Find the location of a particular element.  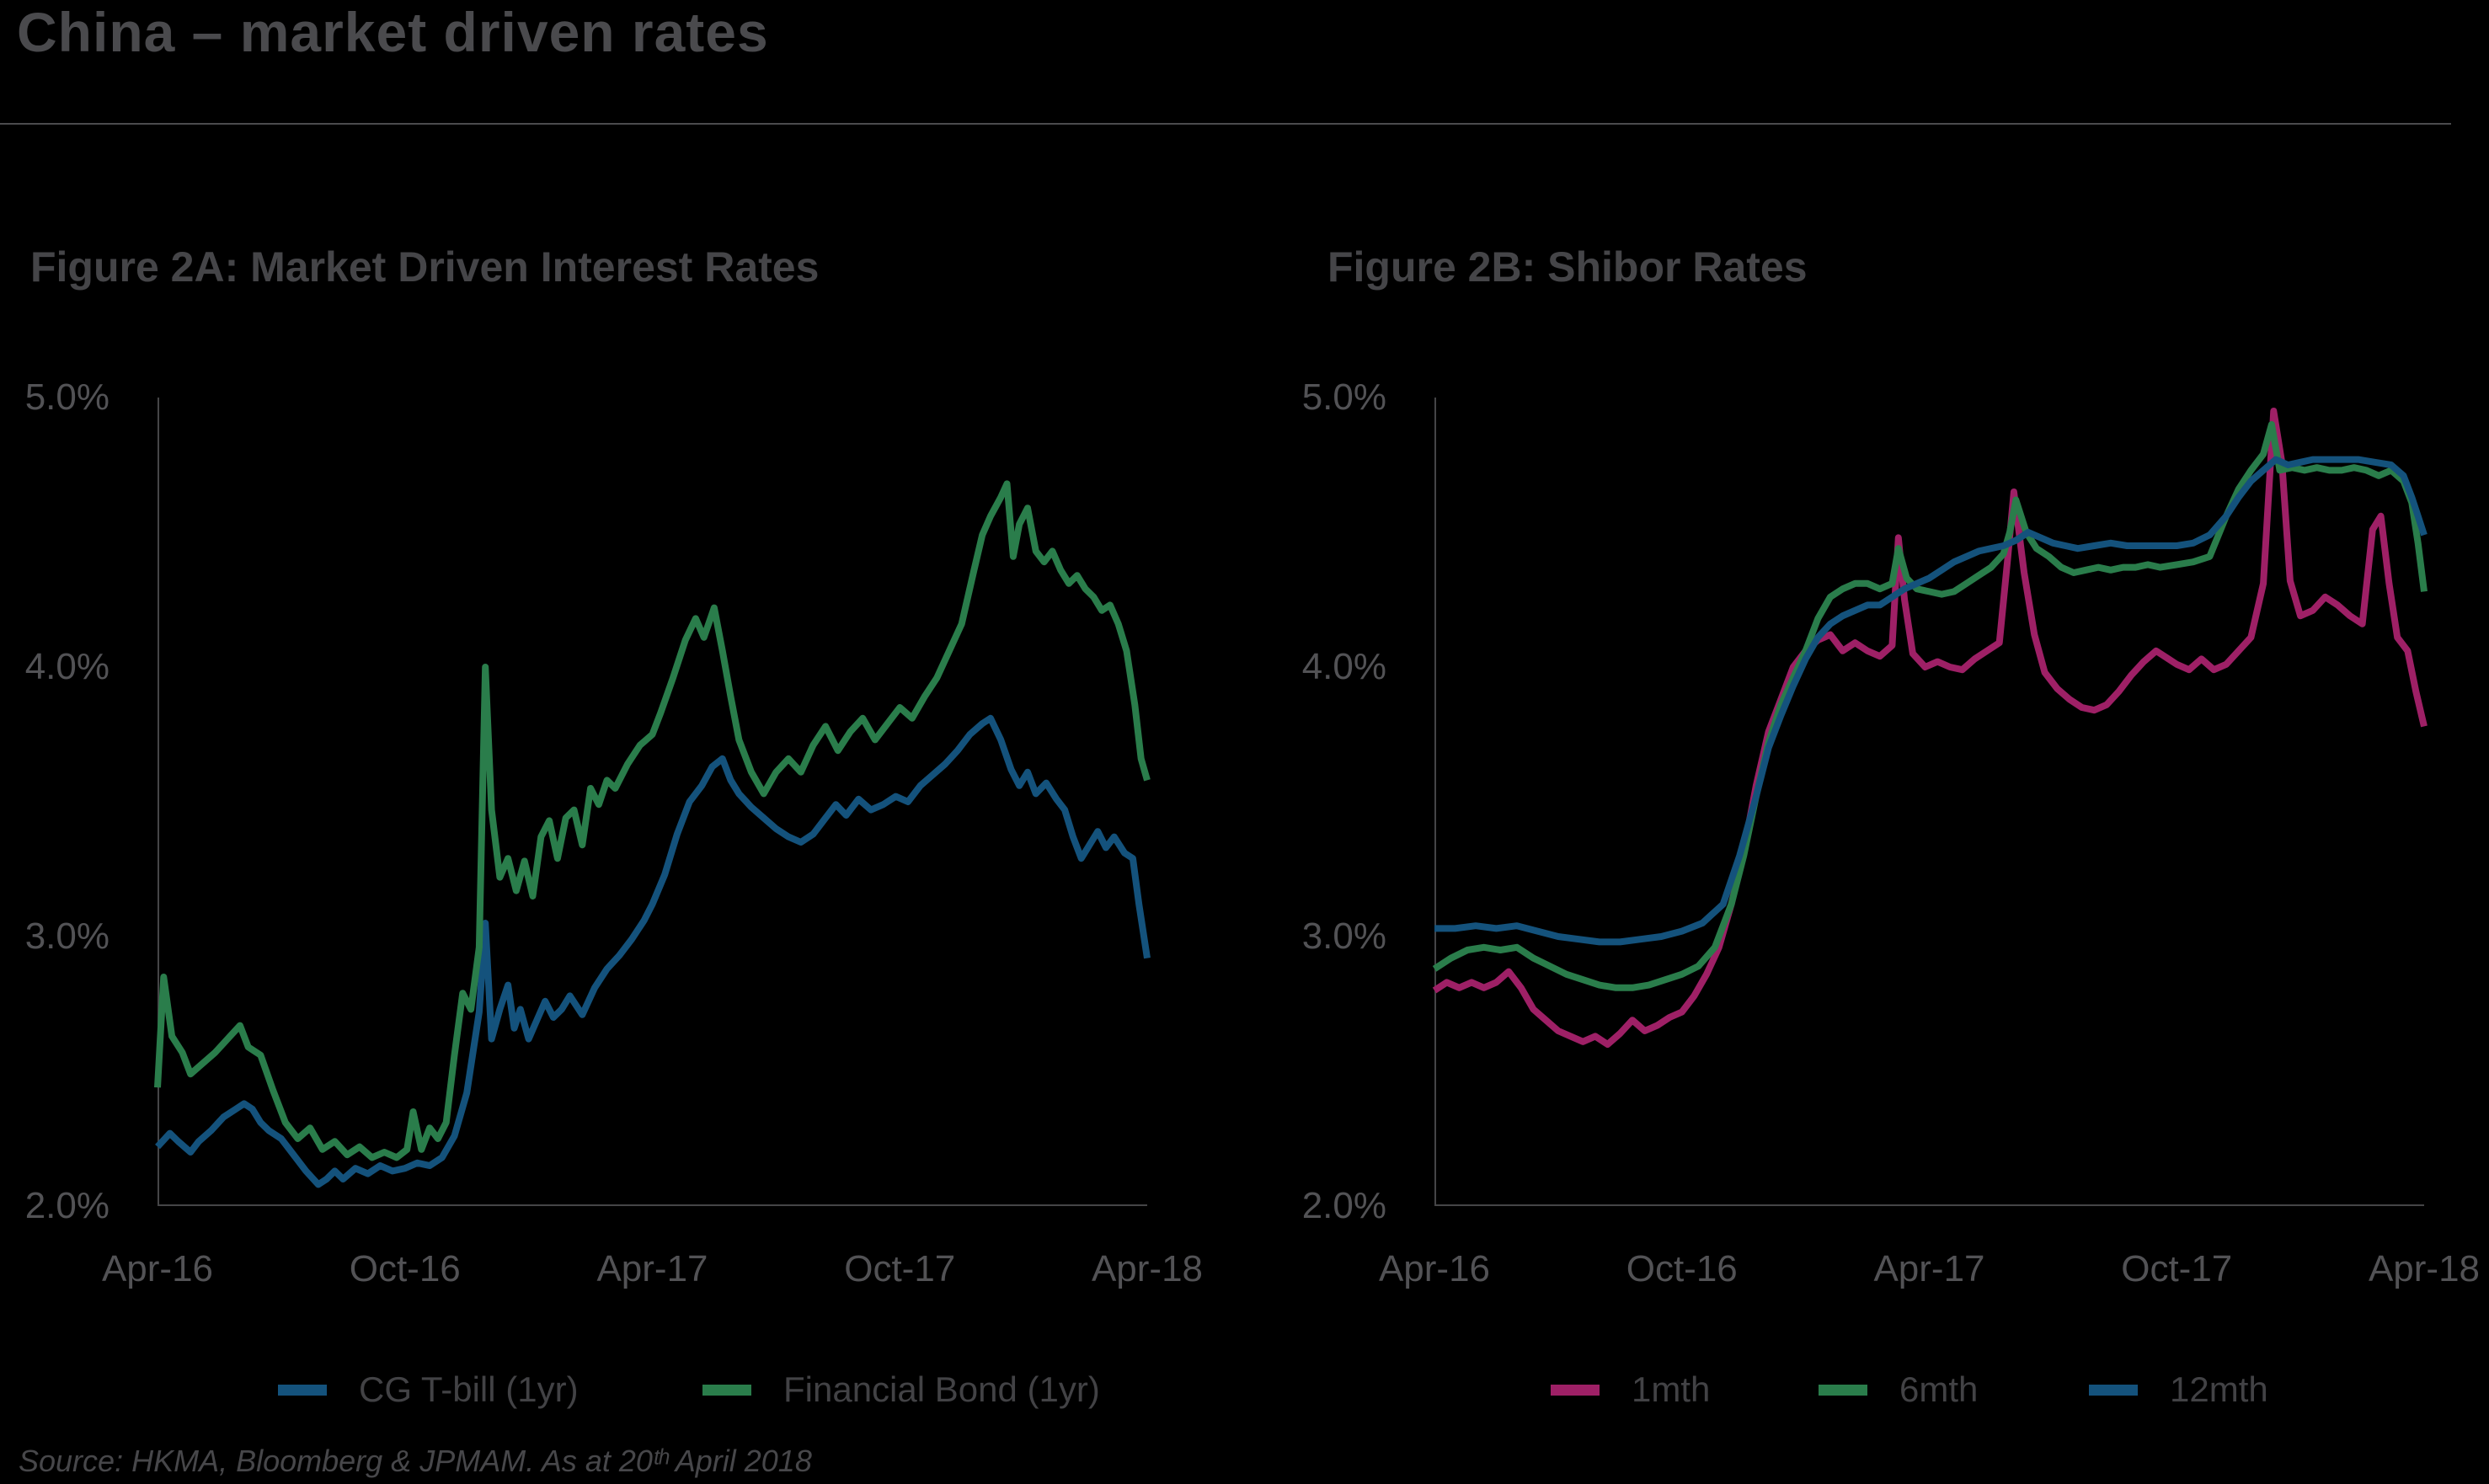

series-line-12mth is located at coordinates (1931, 701).